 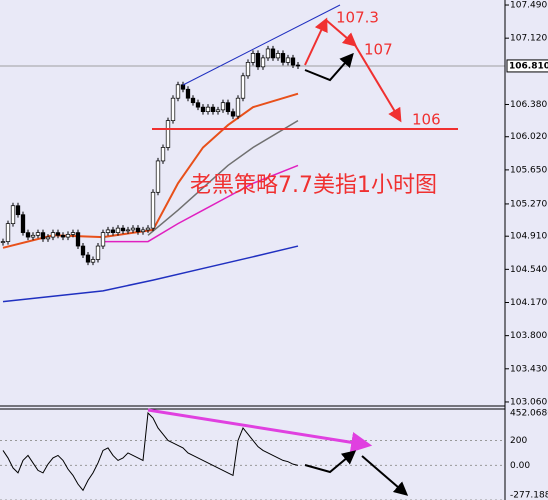 I want to click on annotation: 107.3, so click(x=357, y=18).